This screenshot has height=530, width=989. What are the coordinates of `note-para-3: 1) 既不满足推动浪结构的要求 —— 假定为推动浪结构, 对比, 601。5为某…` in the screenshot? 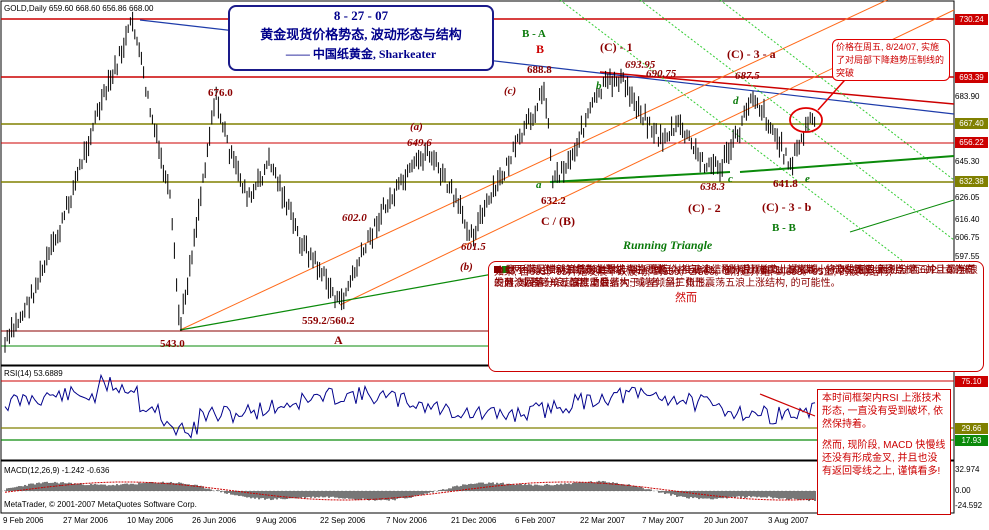 It's located at (735, 277).